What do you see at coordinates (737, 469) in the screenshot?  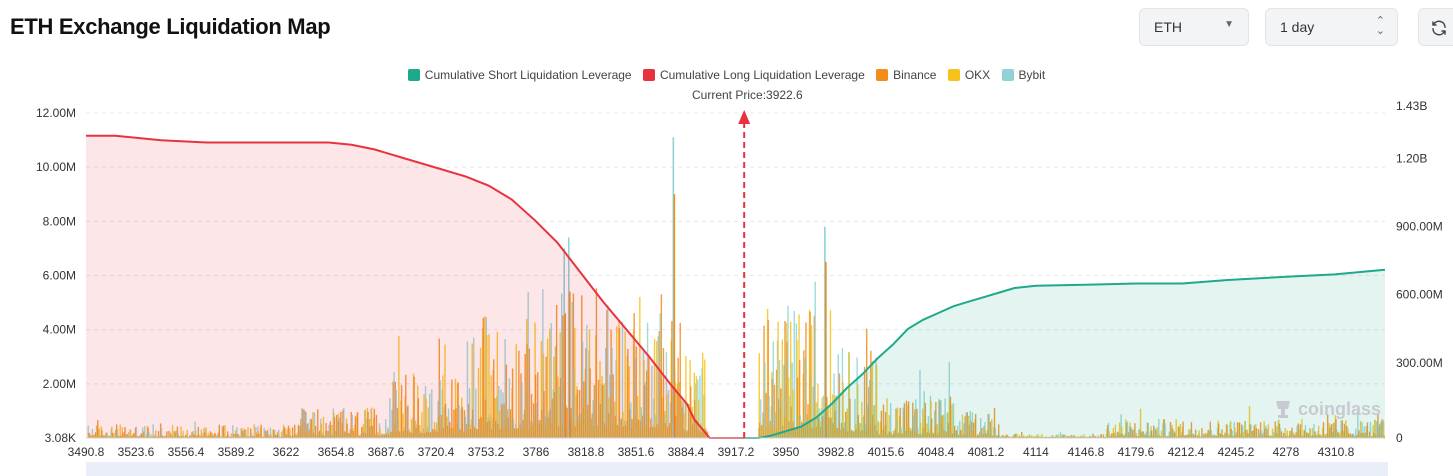 I see `zoom-scrollbar` at bounding box center [737, 469].